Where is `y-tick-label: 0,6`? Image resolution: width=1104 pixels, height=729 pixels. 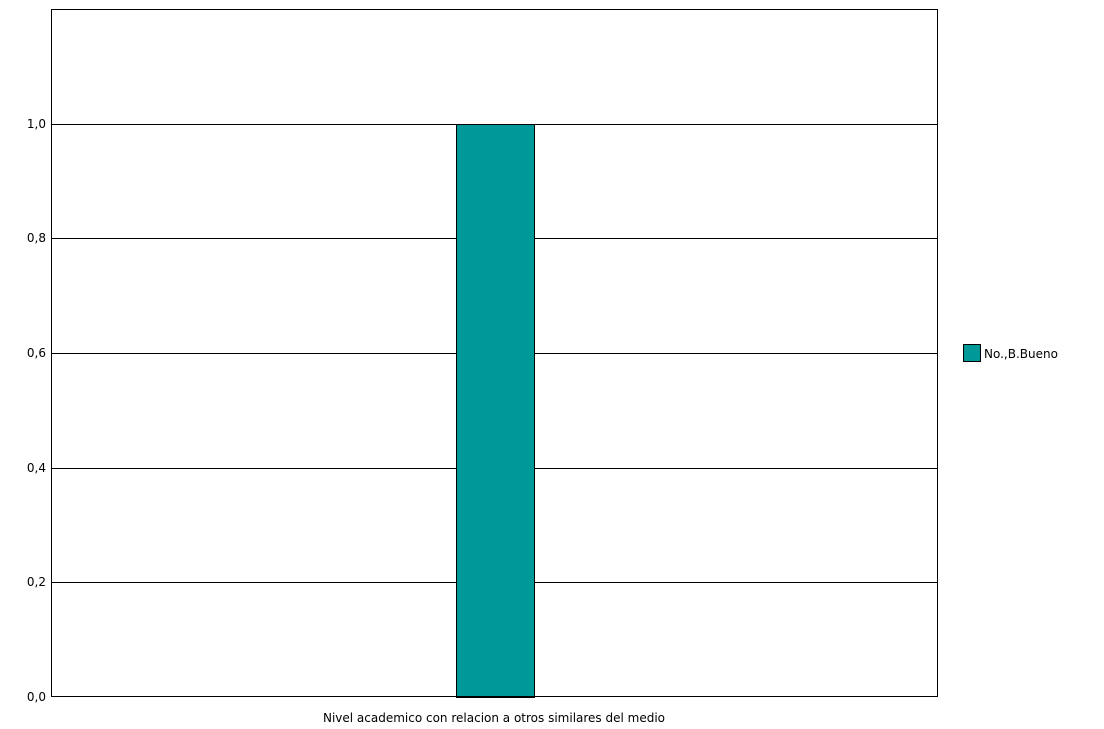 y-tick-label: 0,6 is located at coordinates (36, 353).